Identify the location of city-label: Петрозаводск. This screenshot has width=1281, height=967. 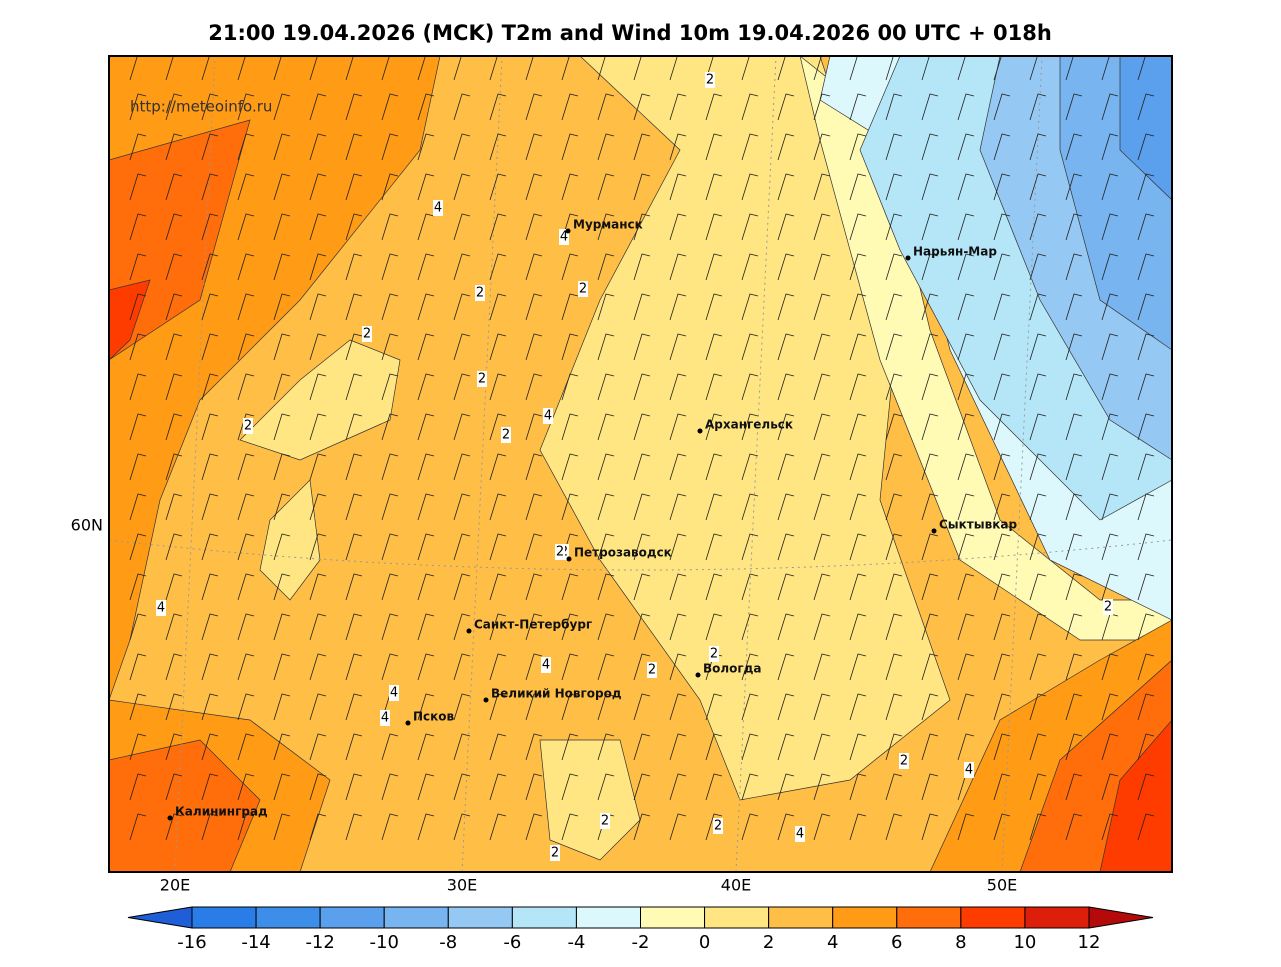
(623, 553).